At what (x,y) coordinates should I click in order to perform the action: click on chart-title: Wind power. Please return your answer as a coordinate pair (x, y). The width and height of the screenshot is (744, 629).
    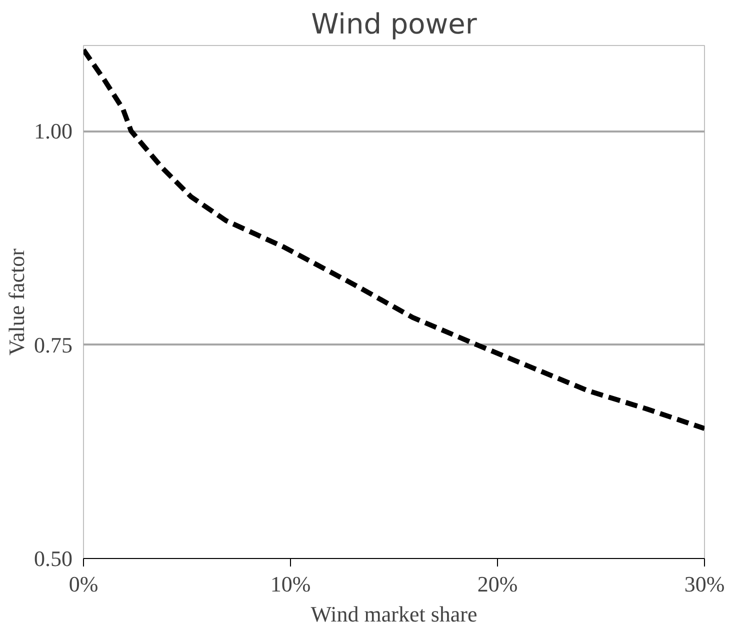
    Looking at the image, I should click on (394, 24).